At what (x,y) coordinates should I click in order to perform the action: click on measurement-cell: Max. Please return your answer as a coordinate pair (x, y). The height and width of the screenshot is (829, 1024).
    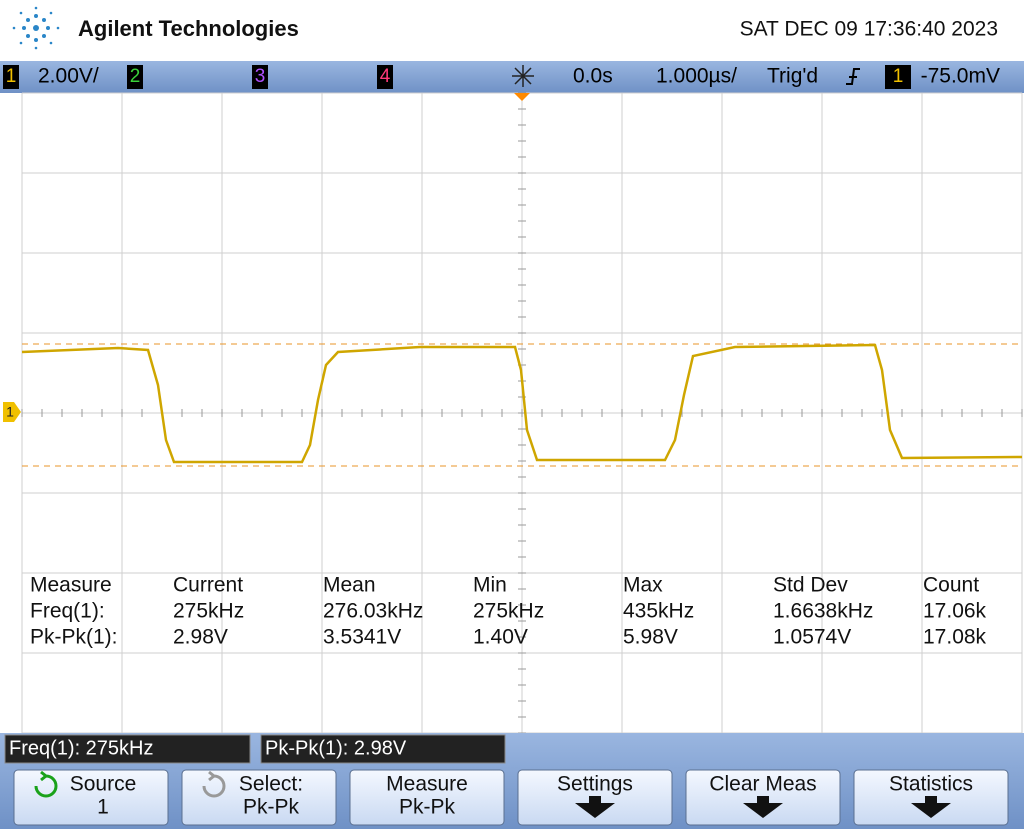
    Looking at the image, I should click on (643, 585).